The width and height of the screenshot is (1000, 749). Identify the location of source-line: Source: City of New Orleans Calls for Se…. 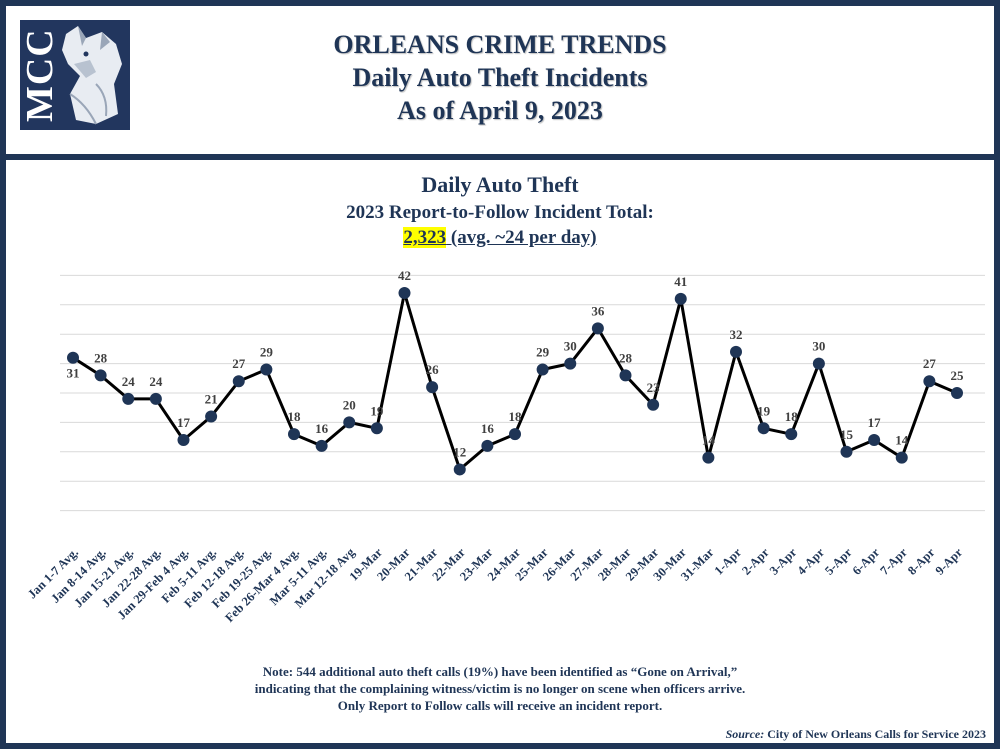
(856, 734).